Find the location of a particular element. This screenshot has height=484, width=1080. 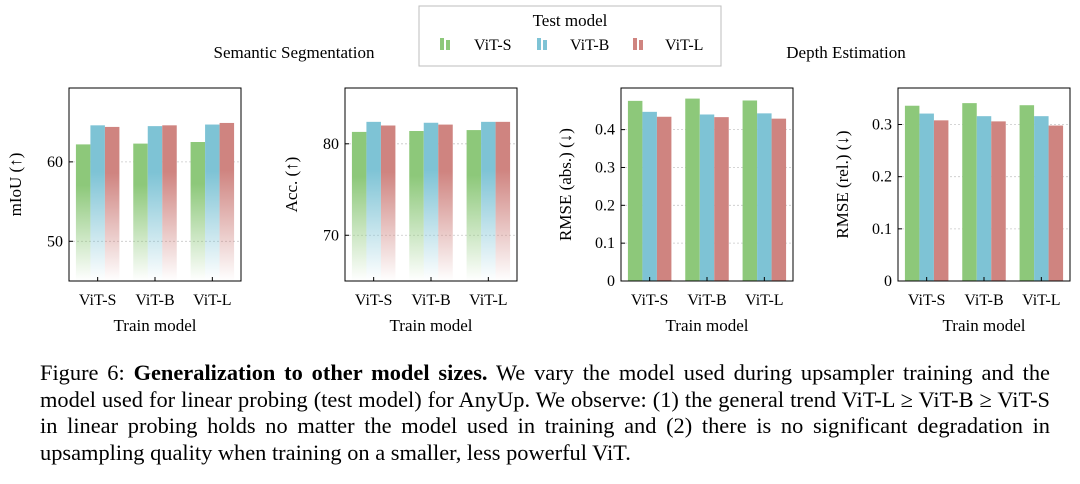

legend-swatch-vitl-b is located at coordinates (641, 45).